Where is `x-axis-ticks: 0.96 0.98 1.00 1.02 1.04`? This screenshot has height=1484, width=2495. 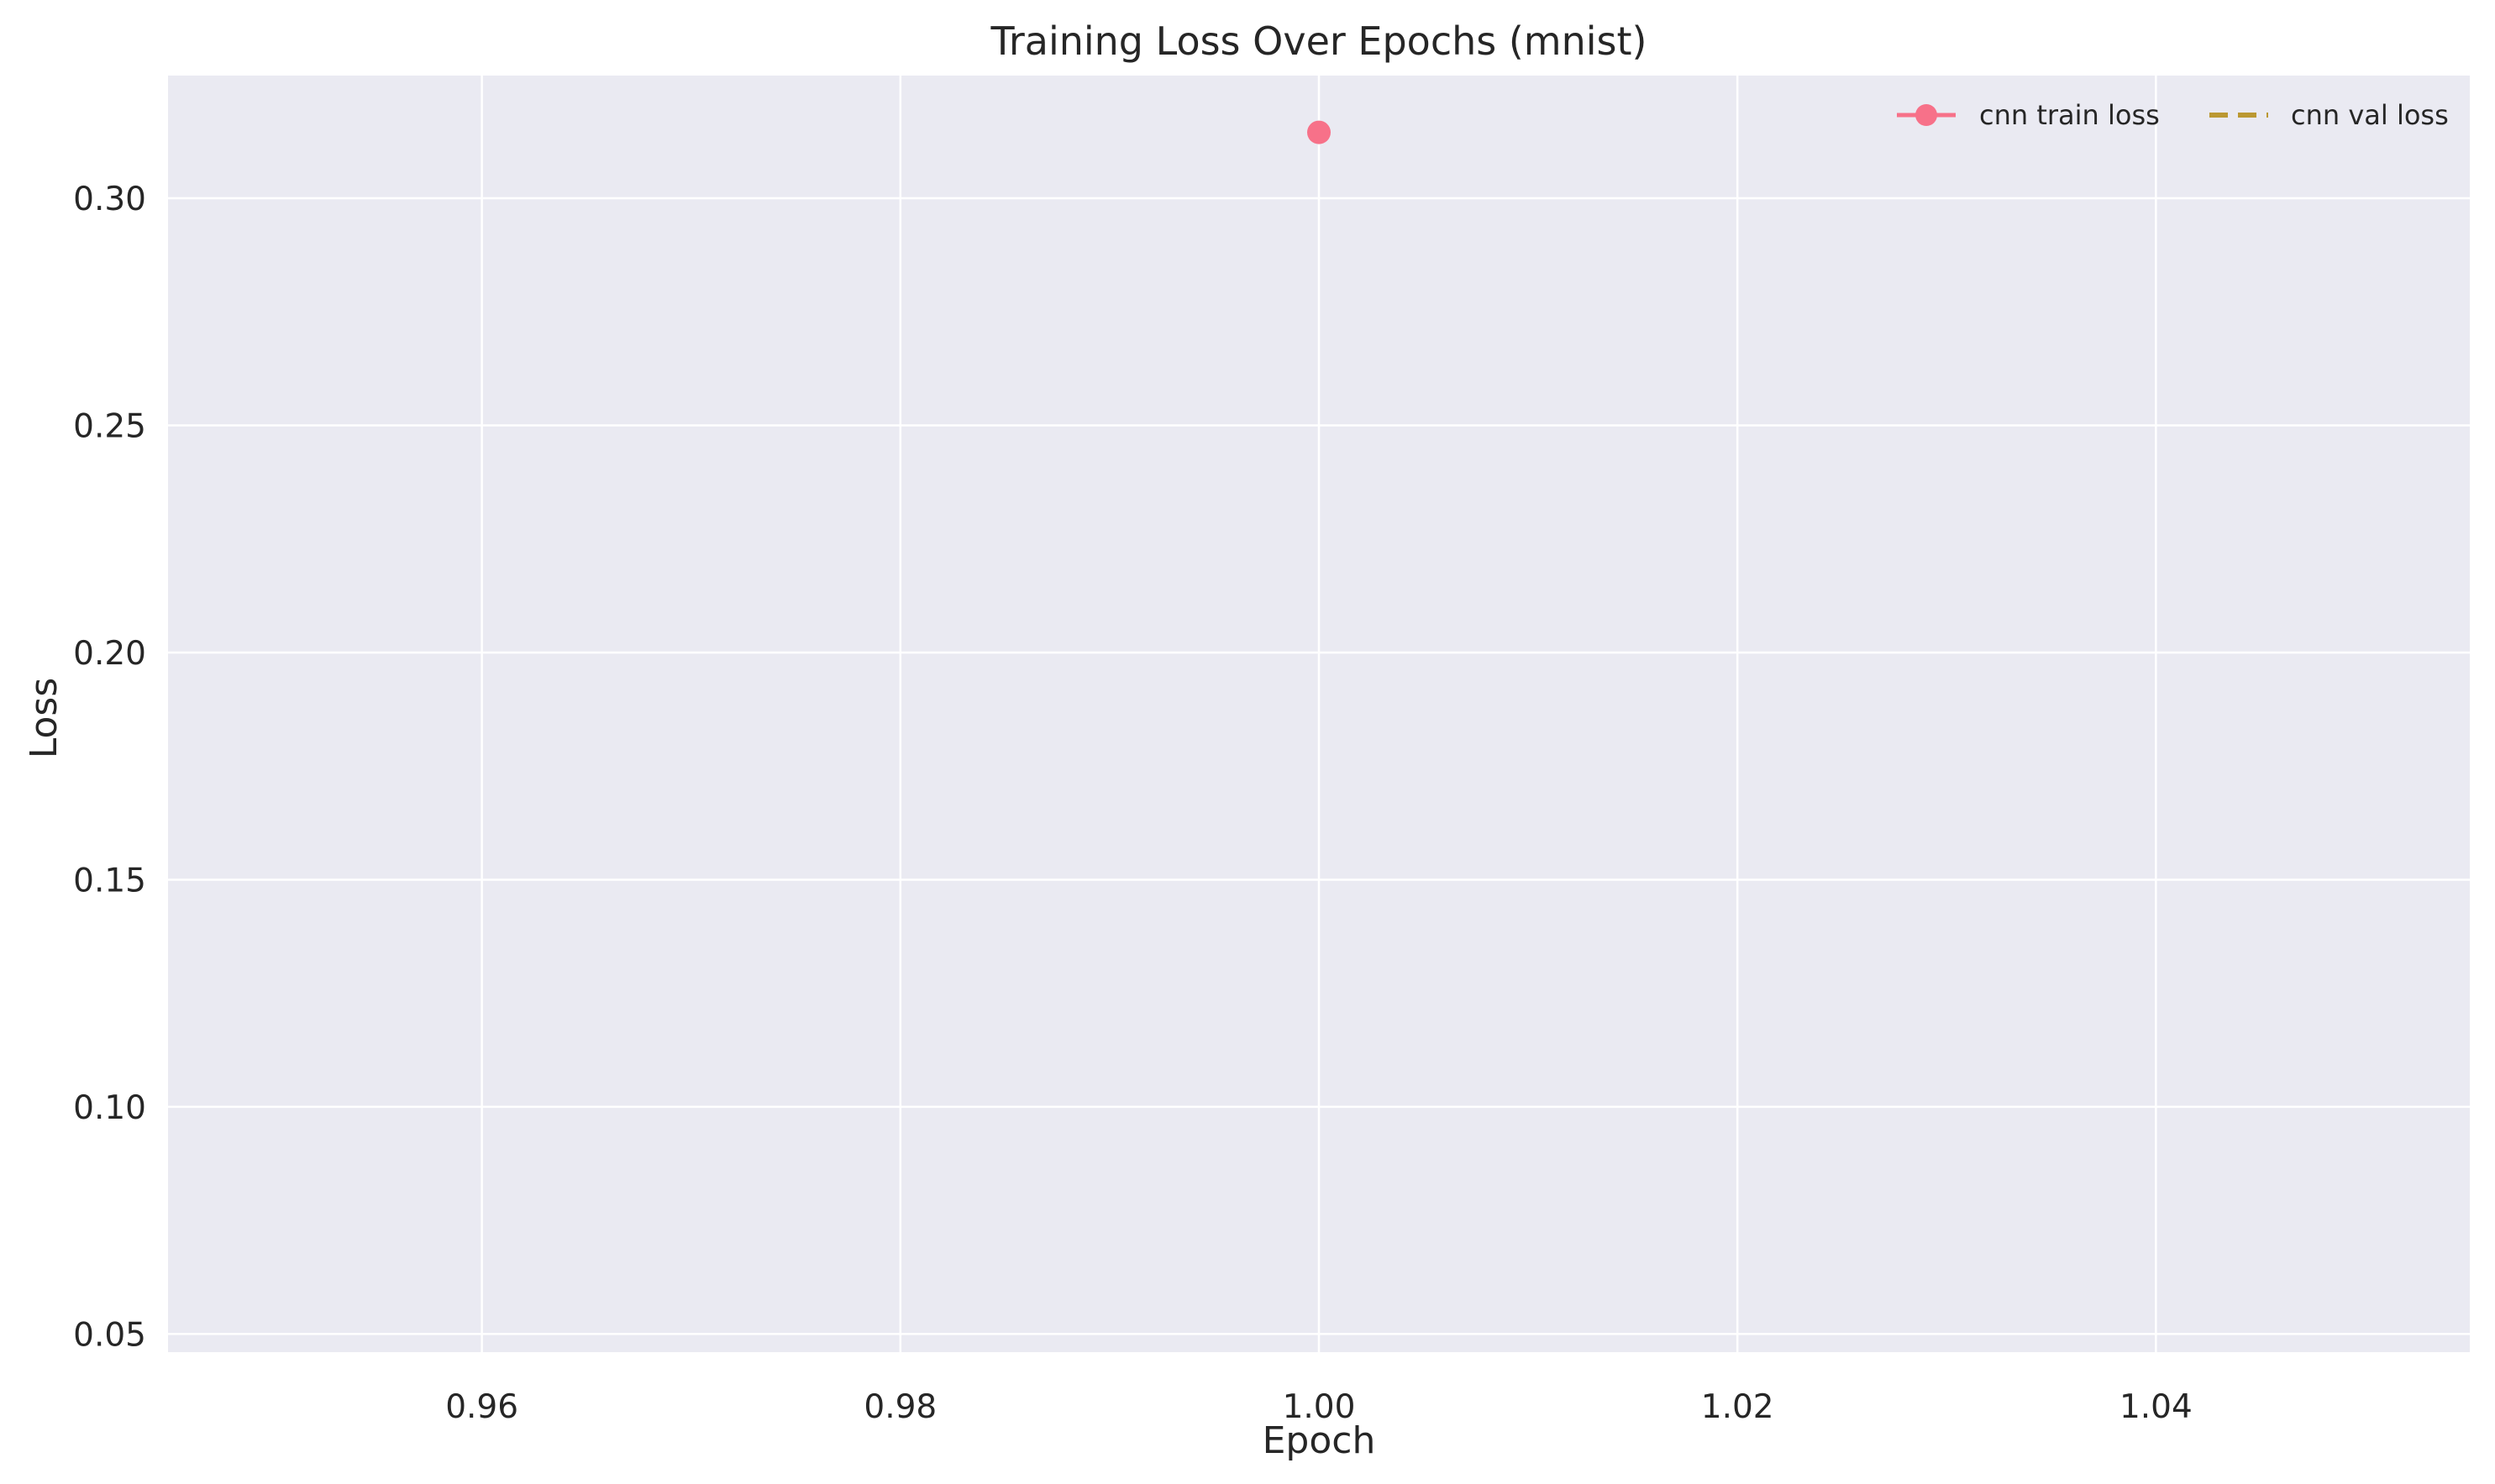
x-axis-ticks: 0.96 0.98 1.00 1.02 1.04 is located at coordinates (1319, 1407).